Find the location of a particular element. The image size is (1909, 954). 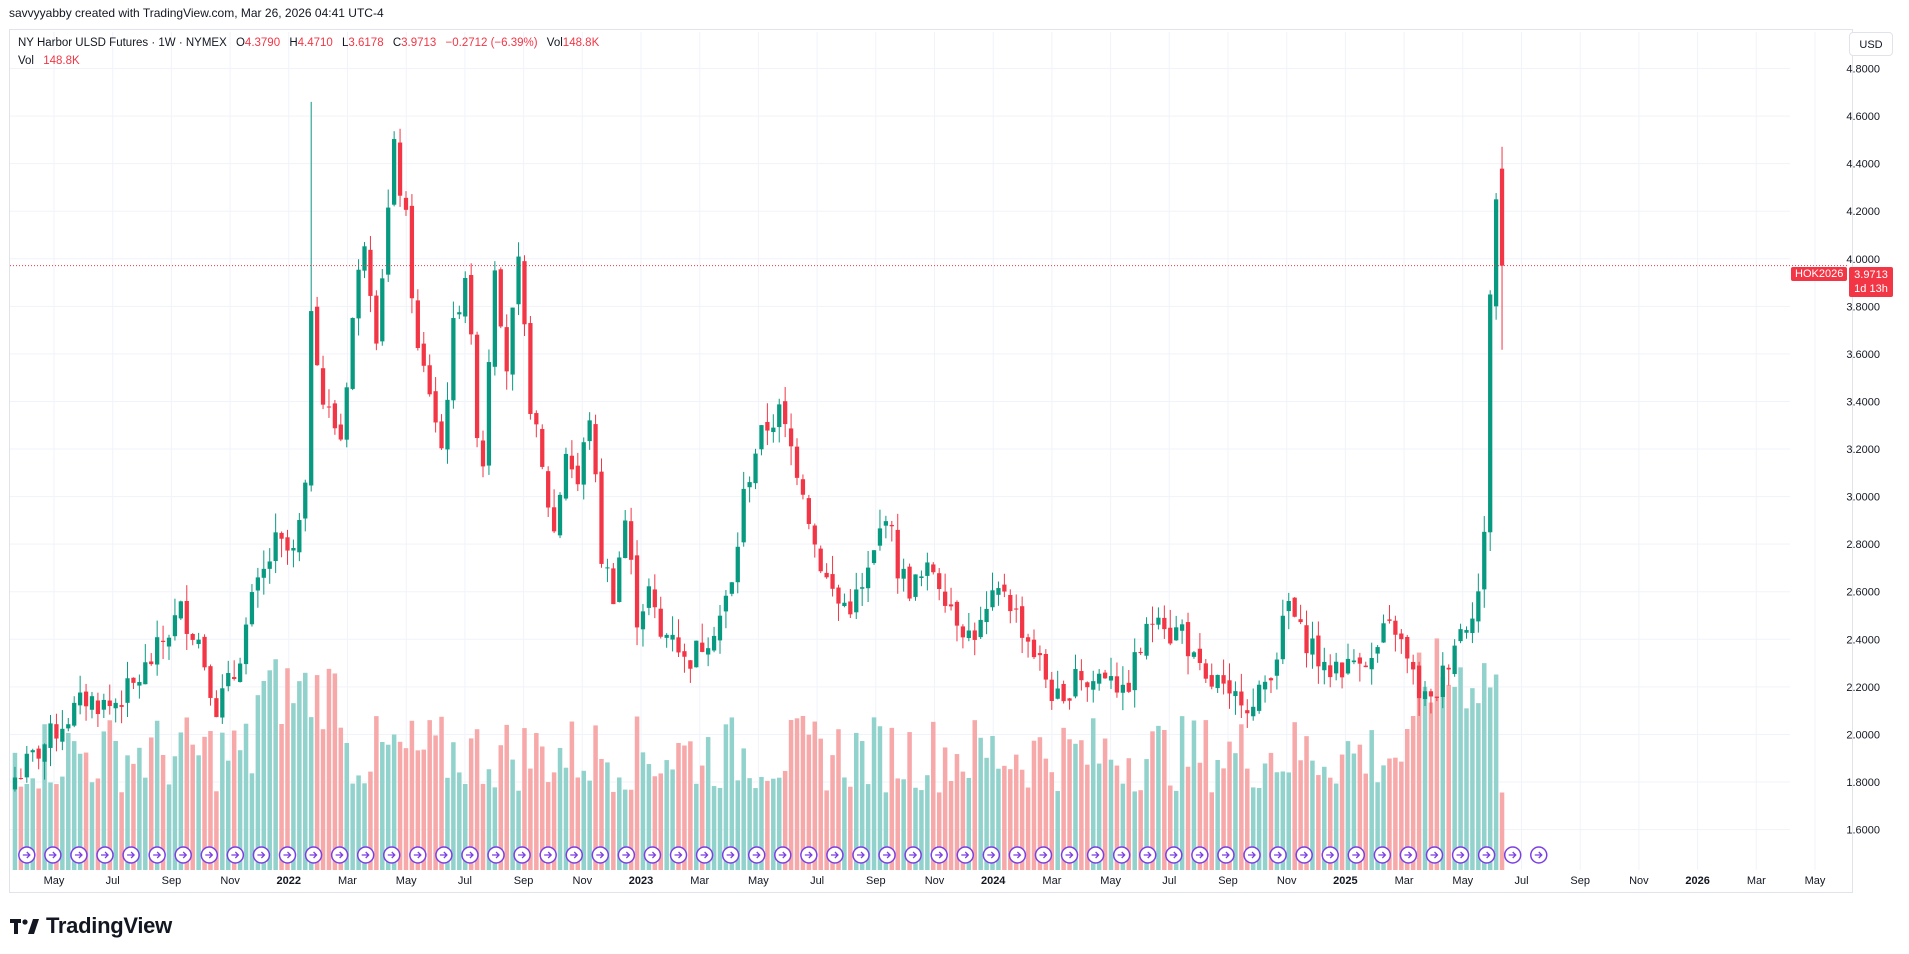

volume-value: 148.8K is located at coordinates (581, 43).